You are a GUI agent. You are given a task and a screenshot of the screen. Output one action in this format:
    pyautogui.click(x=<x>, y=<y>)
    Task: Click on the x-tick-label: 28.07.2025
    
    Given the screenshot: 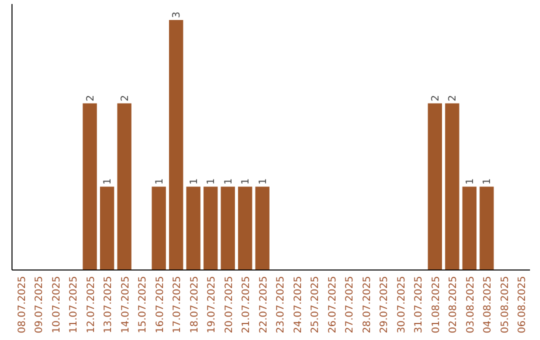 What is the action you would take?
    pyautogui.click(x=367, y=305)
    